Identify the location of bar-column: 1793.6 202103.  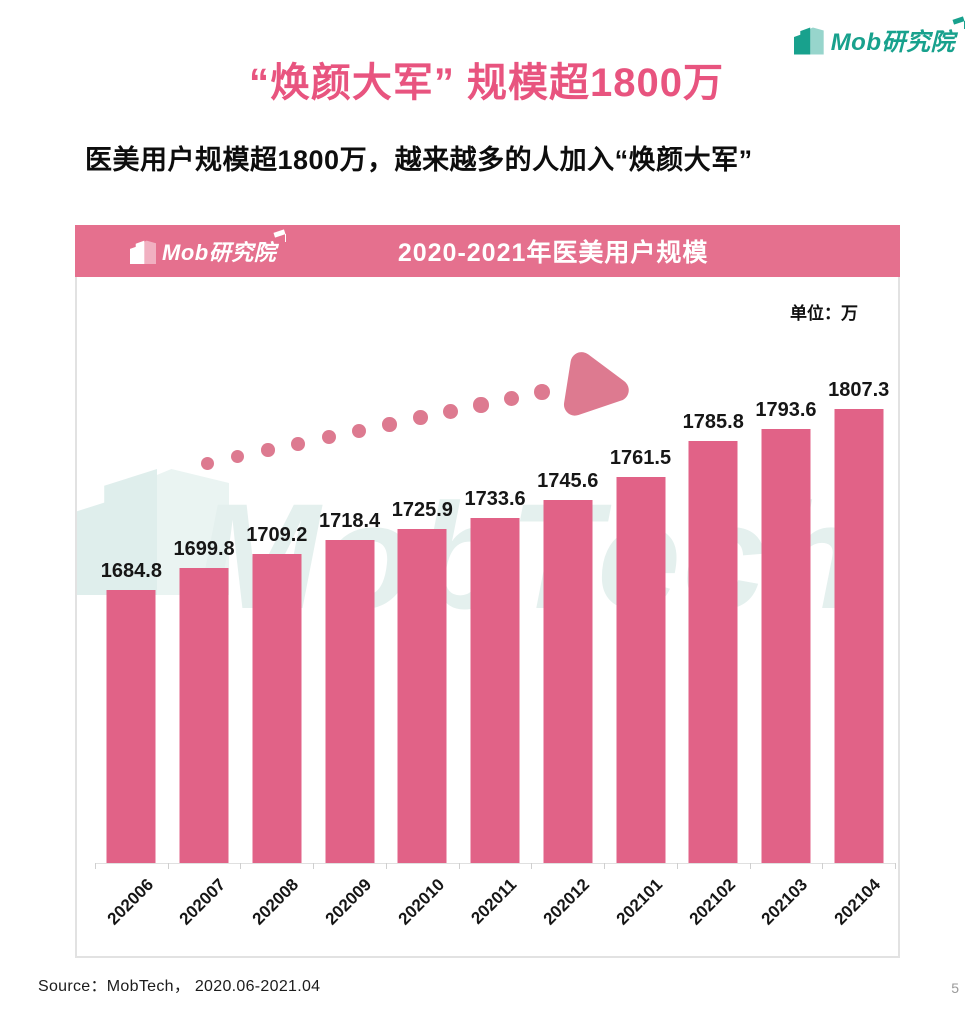
(786, 637).